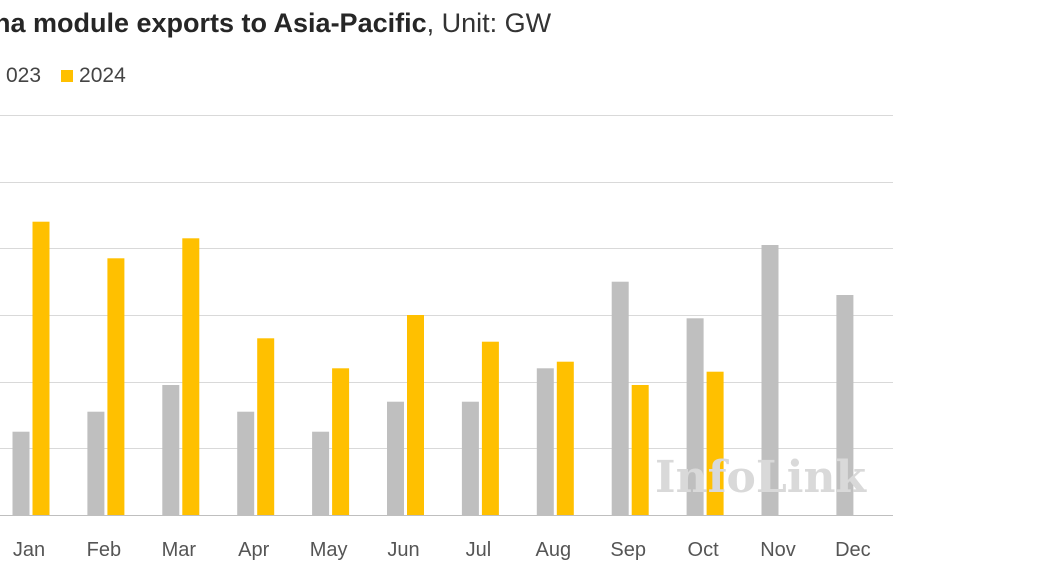 The image size is (1038, 576). I want to click on legend-label-series-2: 2024, so click(102, 75).